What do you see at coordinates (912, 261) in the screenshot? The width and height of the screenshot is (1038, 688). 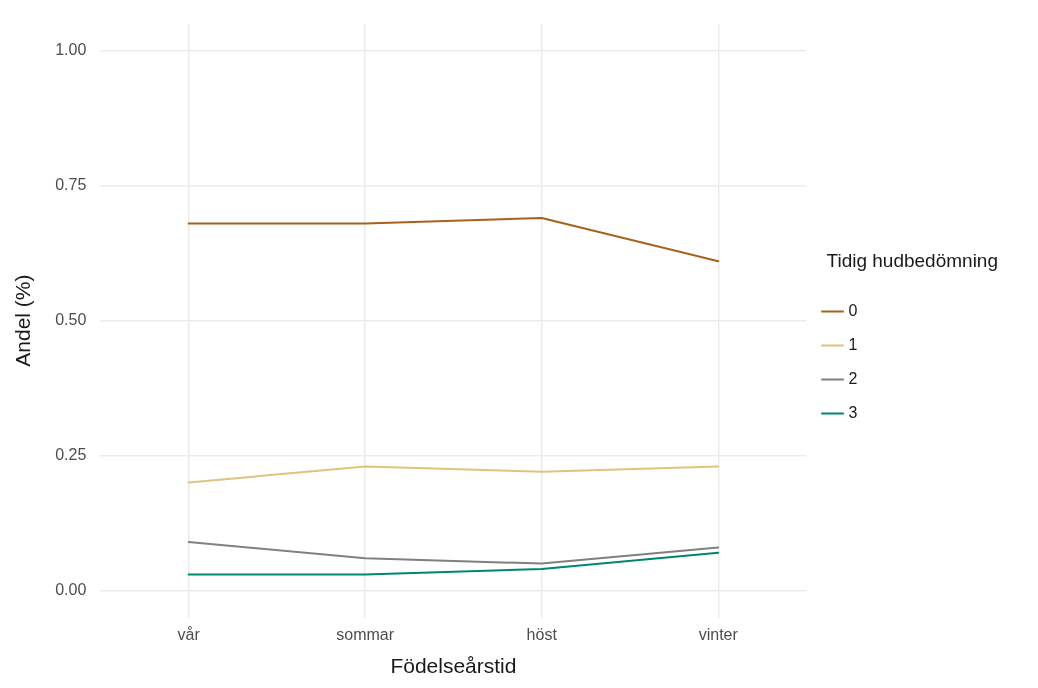 I see `legend-title: Tidig hudbedömning` at bounding box center [912, 261].